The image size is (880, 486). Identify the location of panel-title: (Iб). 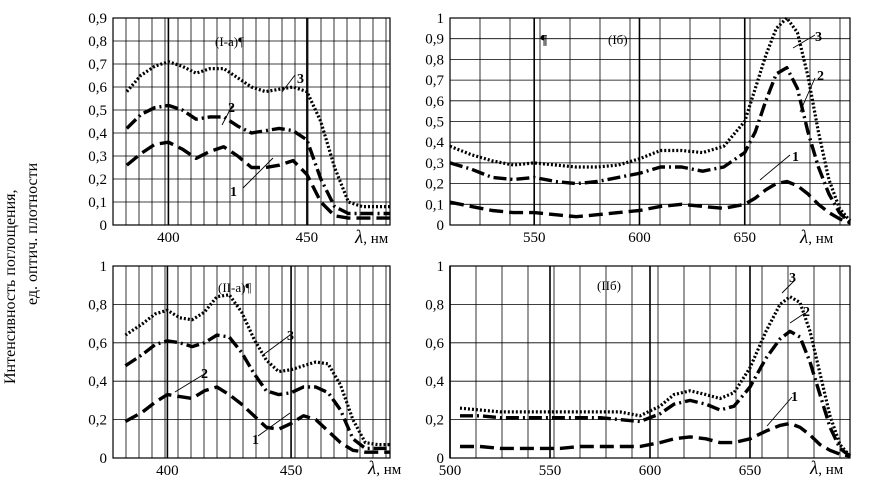
(618, 39).